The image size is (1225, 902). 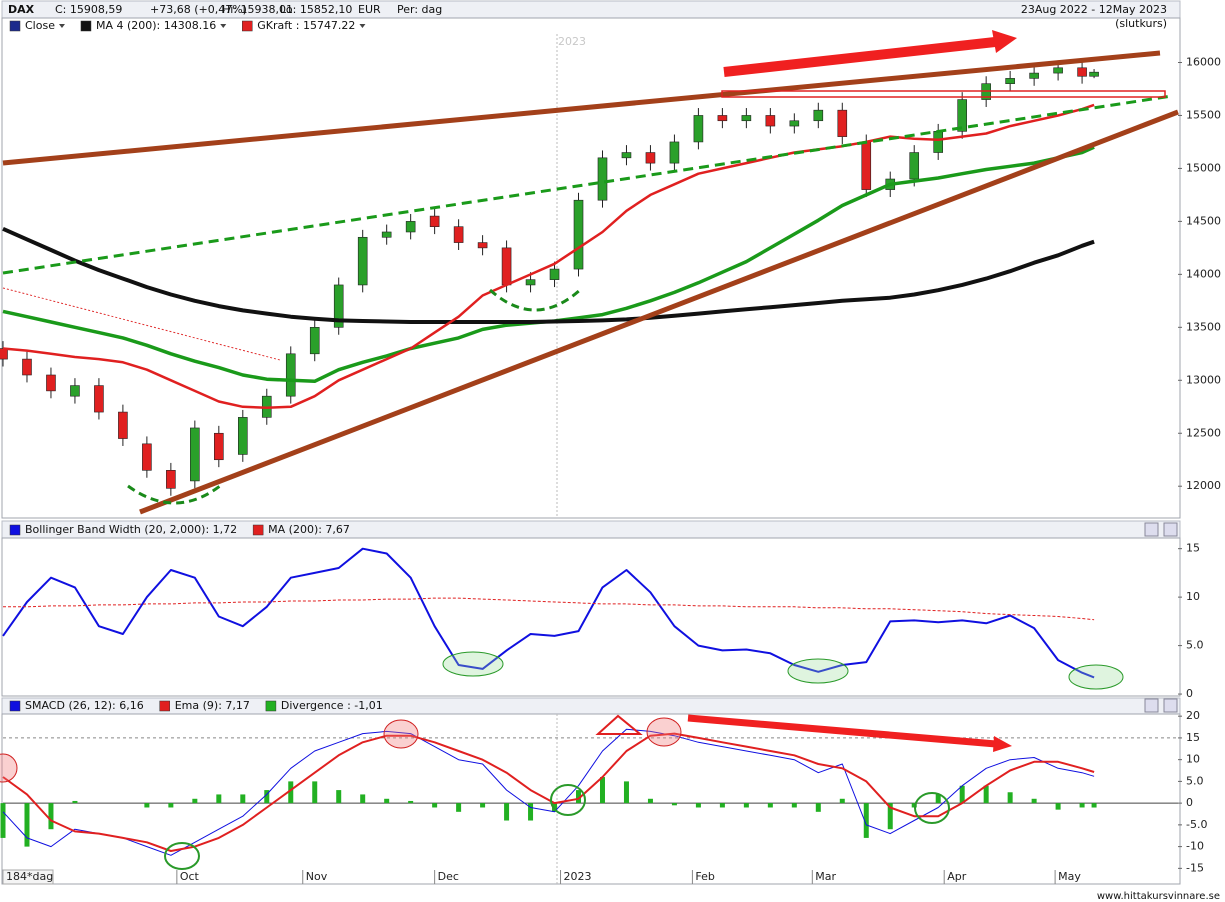 What do you see at coordinates (1158, 896) in the screenshot?
I see `footer: www.hittakursvinnare.se` at bounding box center [1158, 896].